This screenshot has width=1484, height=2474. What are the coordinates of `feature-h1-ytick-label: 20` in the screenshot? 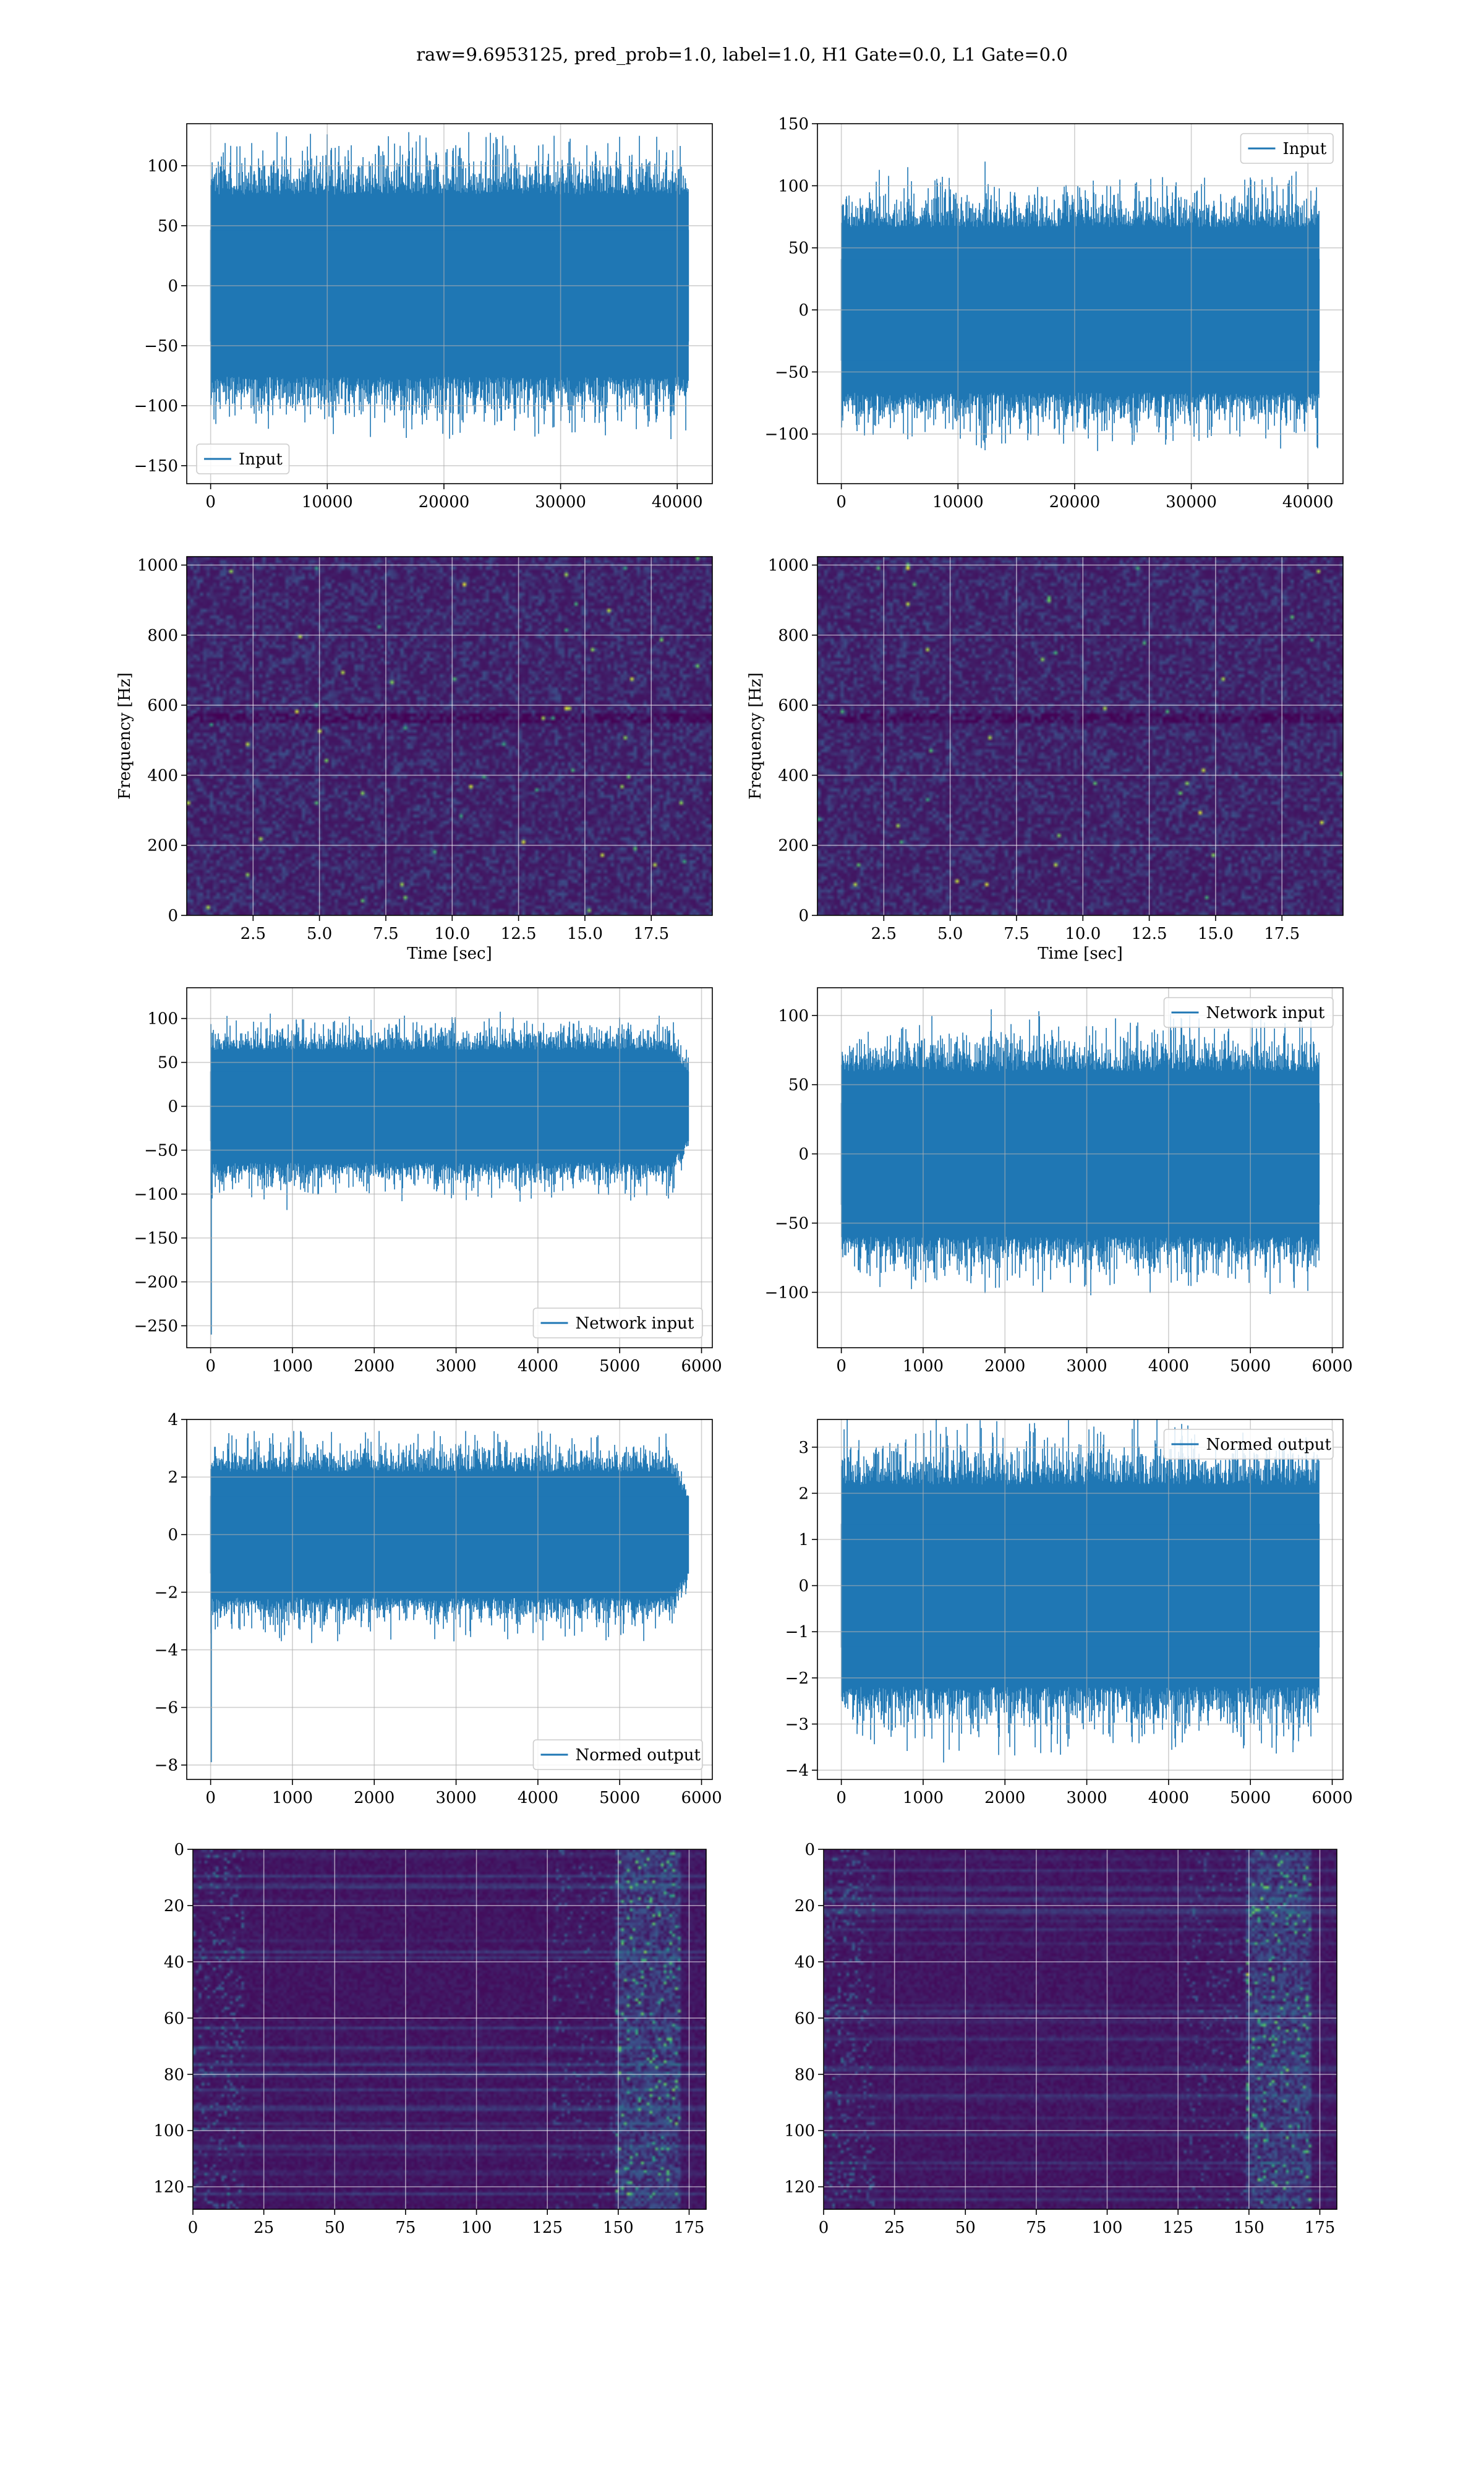 It's located at (174, 1906).